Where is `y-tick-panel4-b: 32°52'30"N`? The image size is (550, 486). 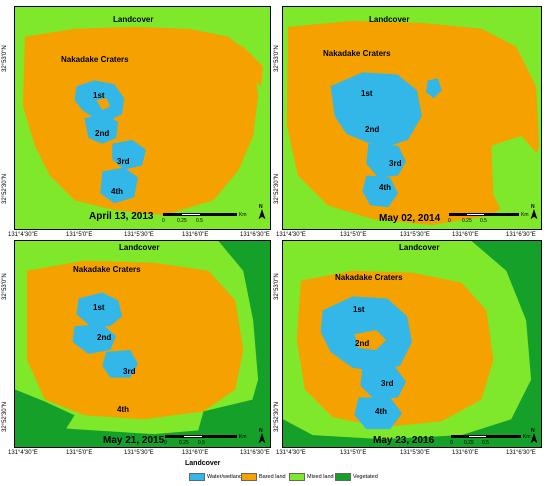
y-tick-panel4-b: 32°52'30"N is located at coordinates (277, 416).